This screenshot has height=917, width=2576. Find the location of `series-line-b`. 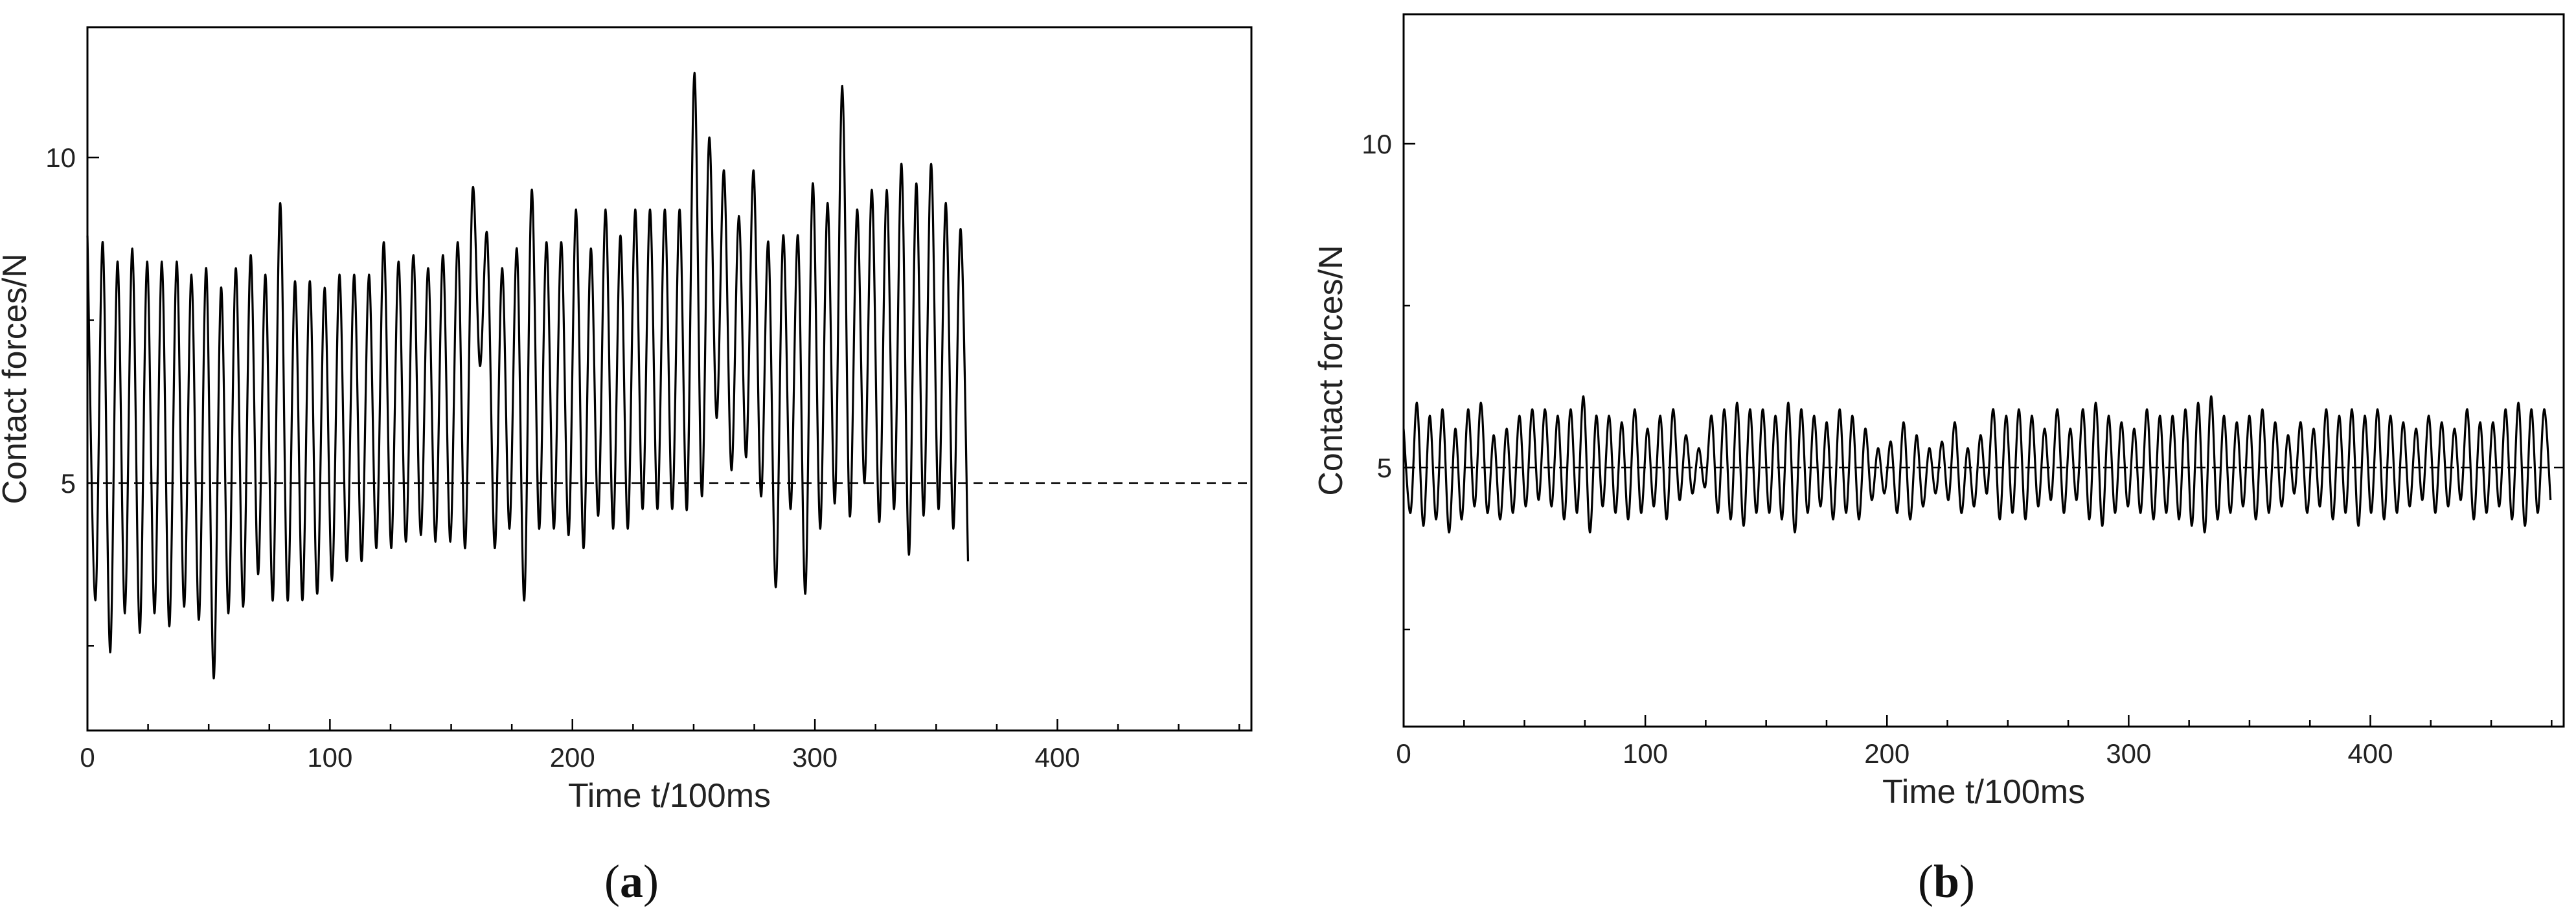

series-line-b is located at coordinates (1977, 465).